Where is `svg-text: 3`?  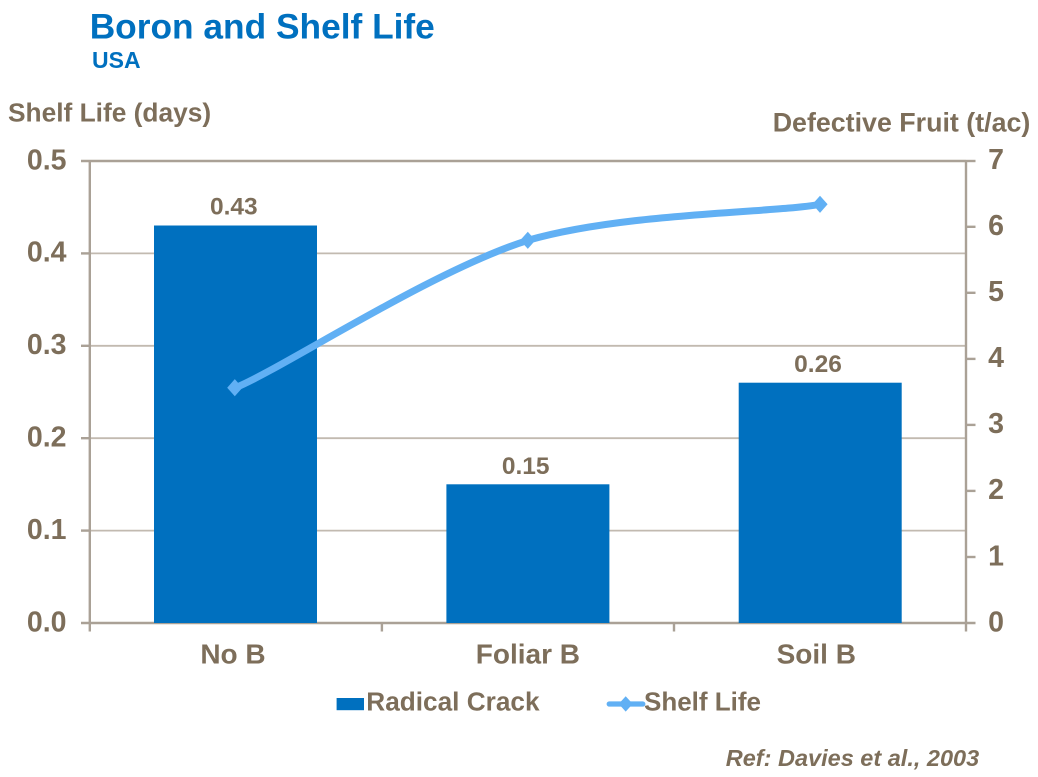
svg-text: 3 is located at coordinates (996, 424).